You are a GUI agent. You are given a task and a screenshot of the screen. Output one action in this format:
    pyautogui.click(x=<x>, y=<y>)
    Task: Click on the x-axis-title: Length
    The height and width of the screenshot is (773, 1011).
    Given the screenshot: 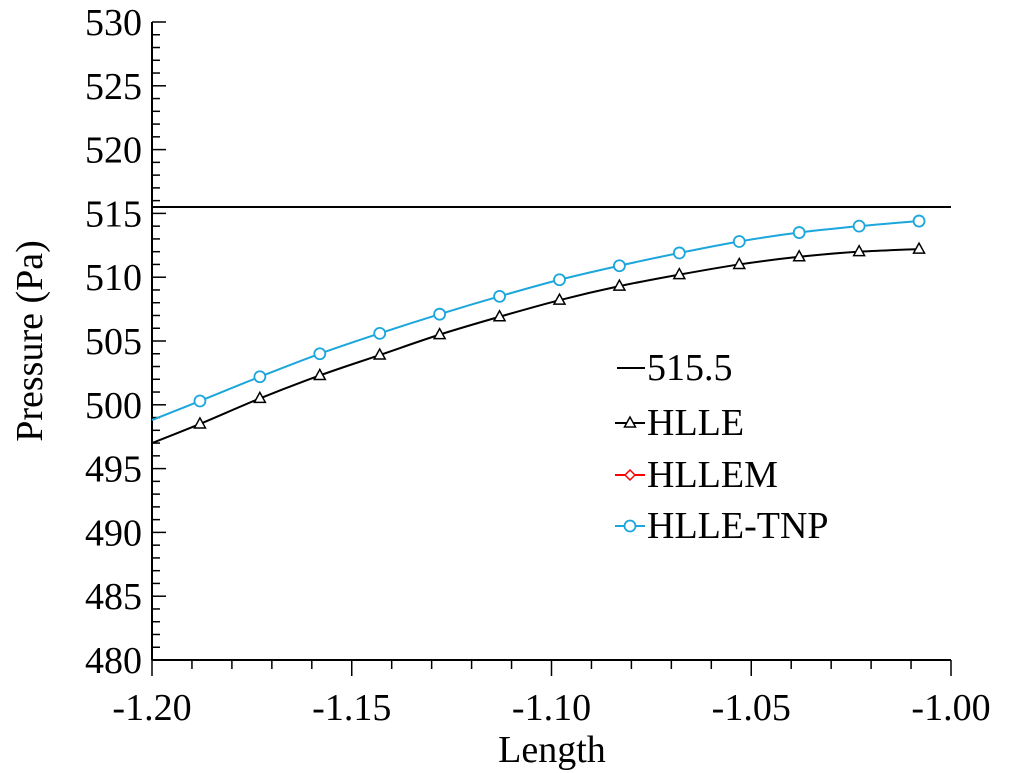 What is the action you would take?
    pyautogui.click(x=552, y=750)
    